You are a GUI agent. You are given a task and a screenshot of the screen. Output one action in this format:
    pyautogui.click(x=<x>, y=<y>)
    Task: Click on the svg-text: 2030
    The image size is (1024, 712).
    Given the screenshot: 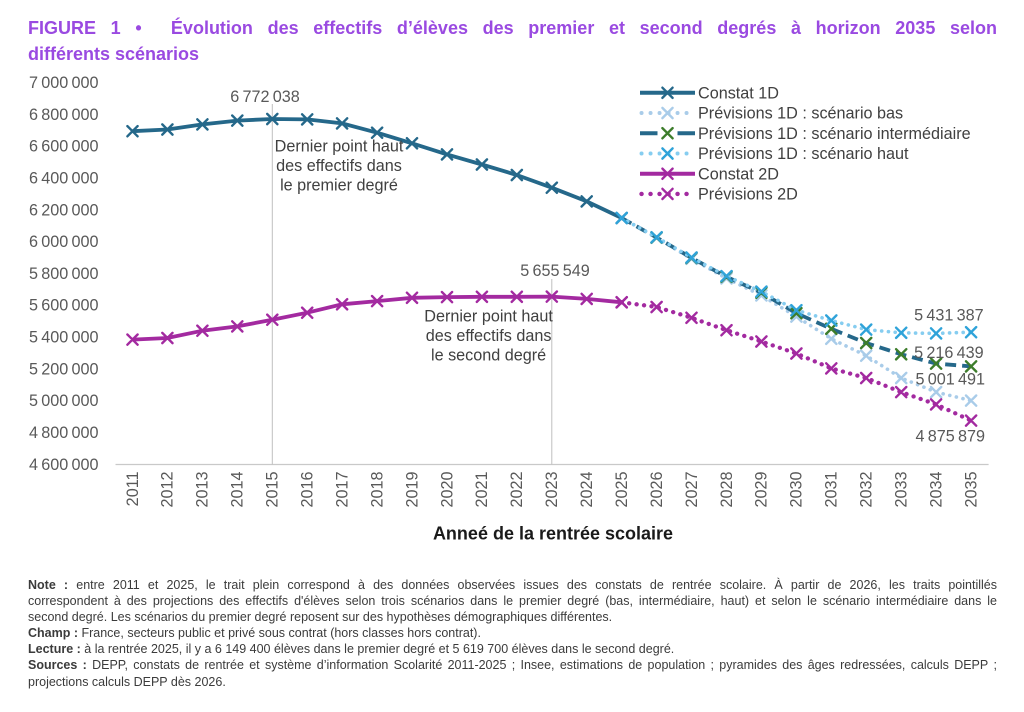 What is the action you would take?
    pyautogui.click(x=797, y=490)
    